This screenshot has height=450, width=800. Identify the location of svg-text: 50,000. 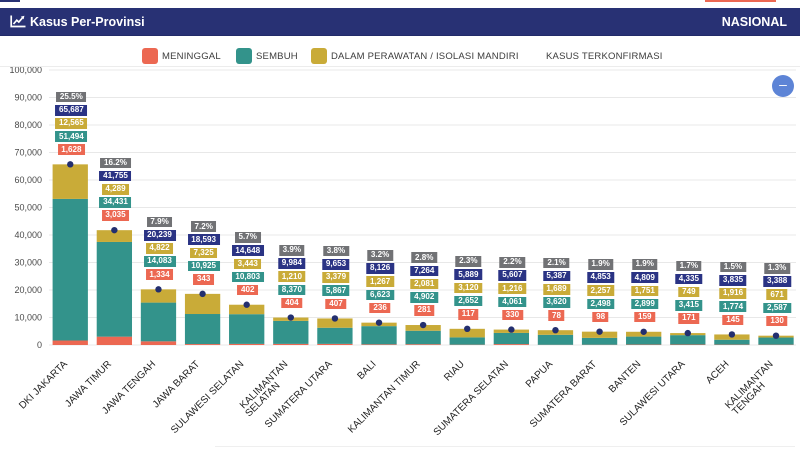
(28, 208).